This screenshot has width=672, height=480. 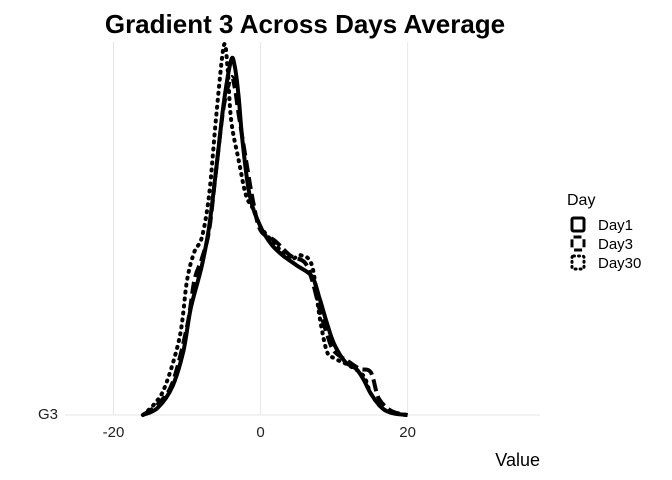 What do you see at coordinates (581, 200) in the screenshot?
I see `legend-title: Day` at bounding box center [581, 200].